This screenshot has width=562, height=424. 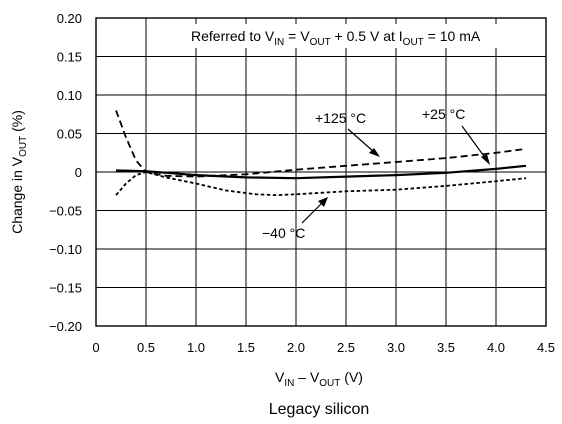 What do you see at coordinates (496, 347) in the screenshot?
I see `x-tick-label: 4.0` at bounding box center [496, 347].